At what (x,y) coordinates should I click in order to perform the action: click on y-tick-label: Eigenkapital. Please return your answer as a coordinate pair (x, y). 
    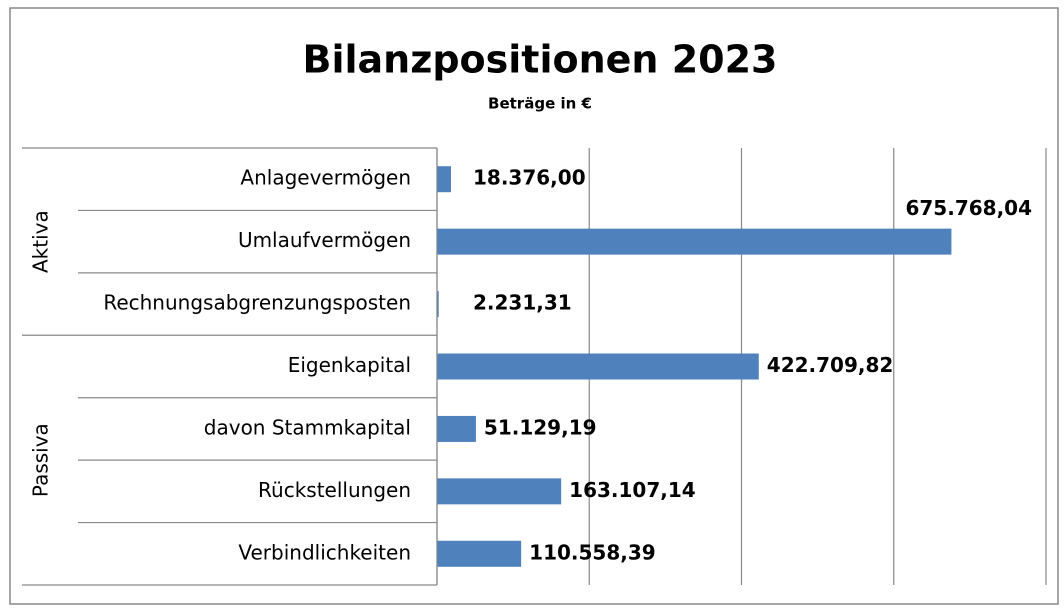
    Looking at the image, I should click on (349, 365).